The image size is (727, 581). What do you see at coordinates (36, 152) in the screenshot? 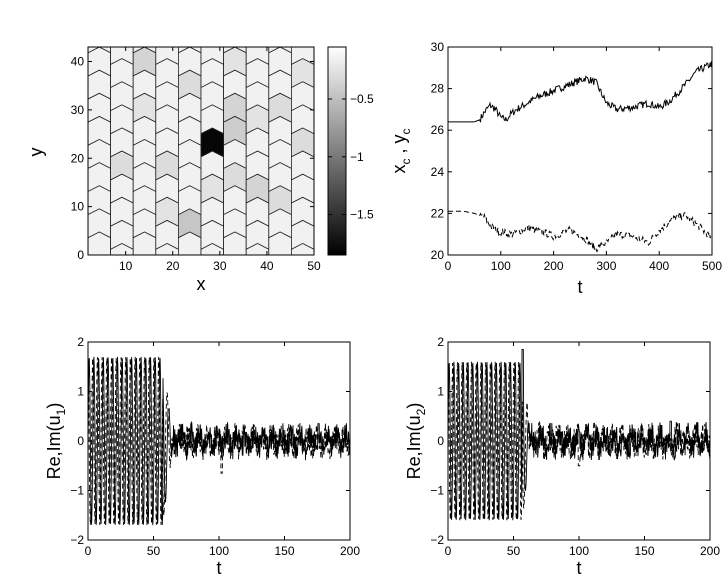
I see `heatmap-y-label: y` at bounding box center [36, 152].